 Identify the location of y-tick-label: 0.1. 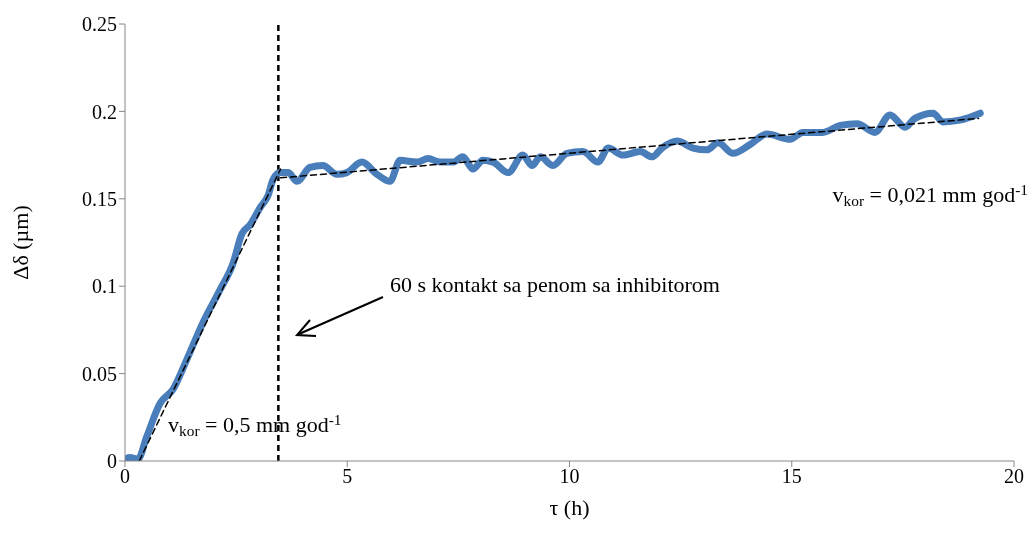
(104, 286).